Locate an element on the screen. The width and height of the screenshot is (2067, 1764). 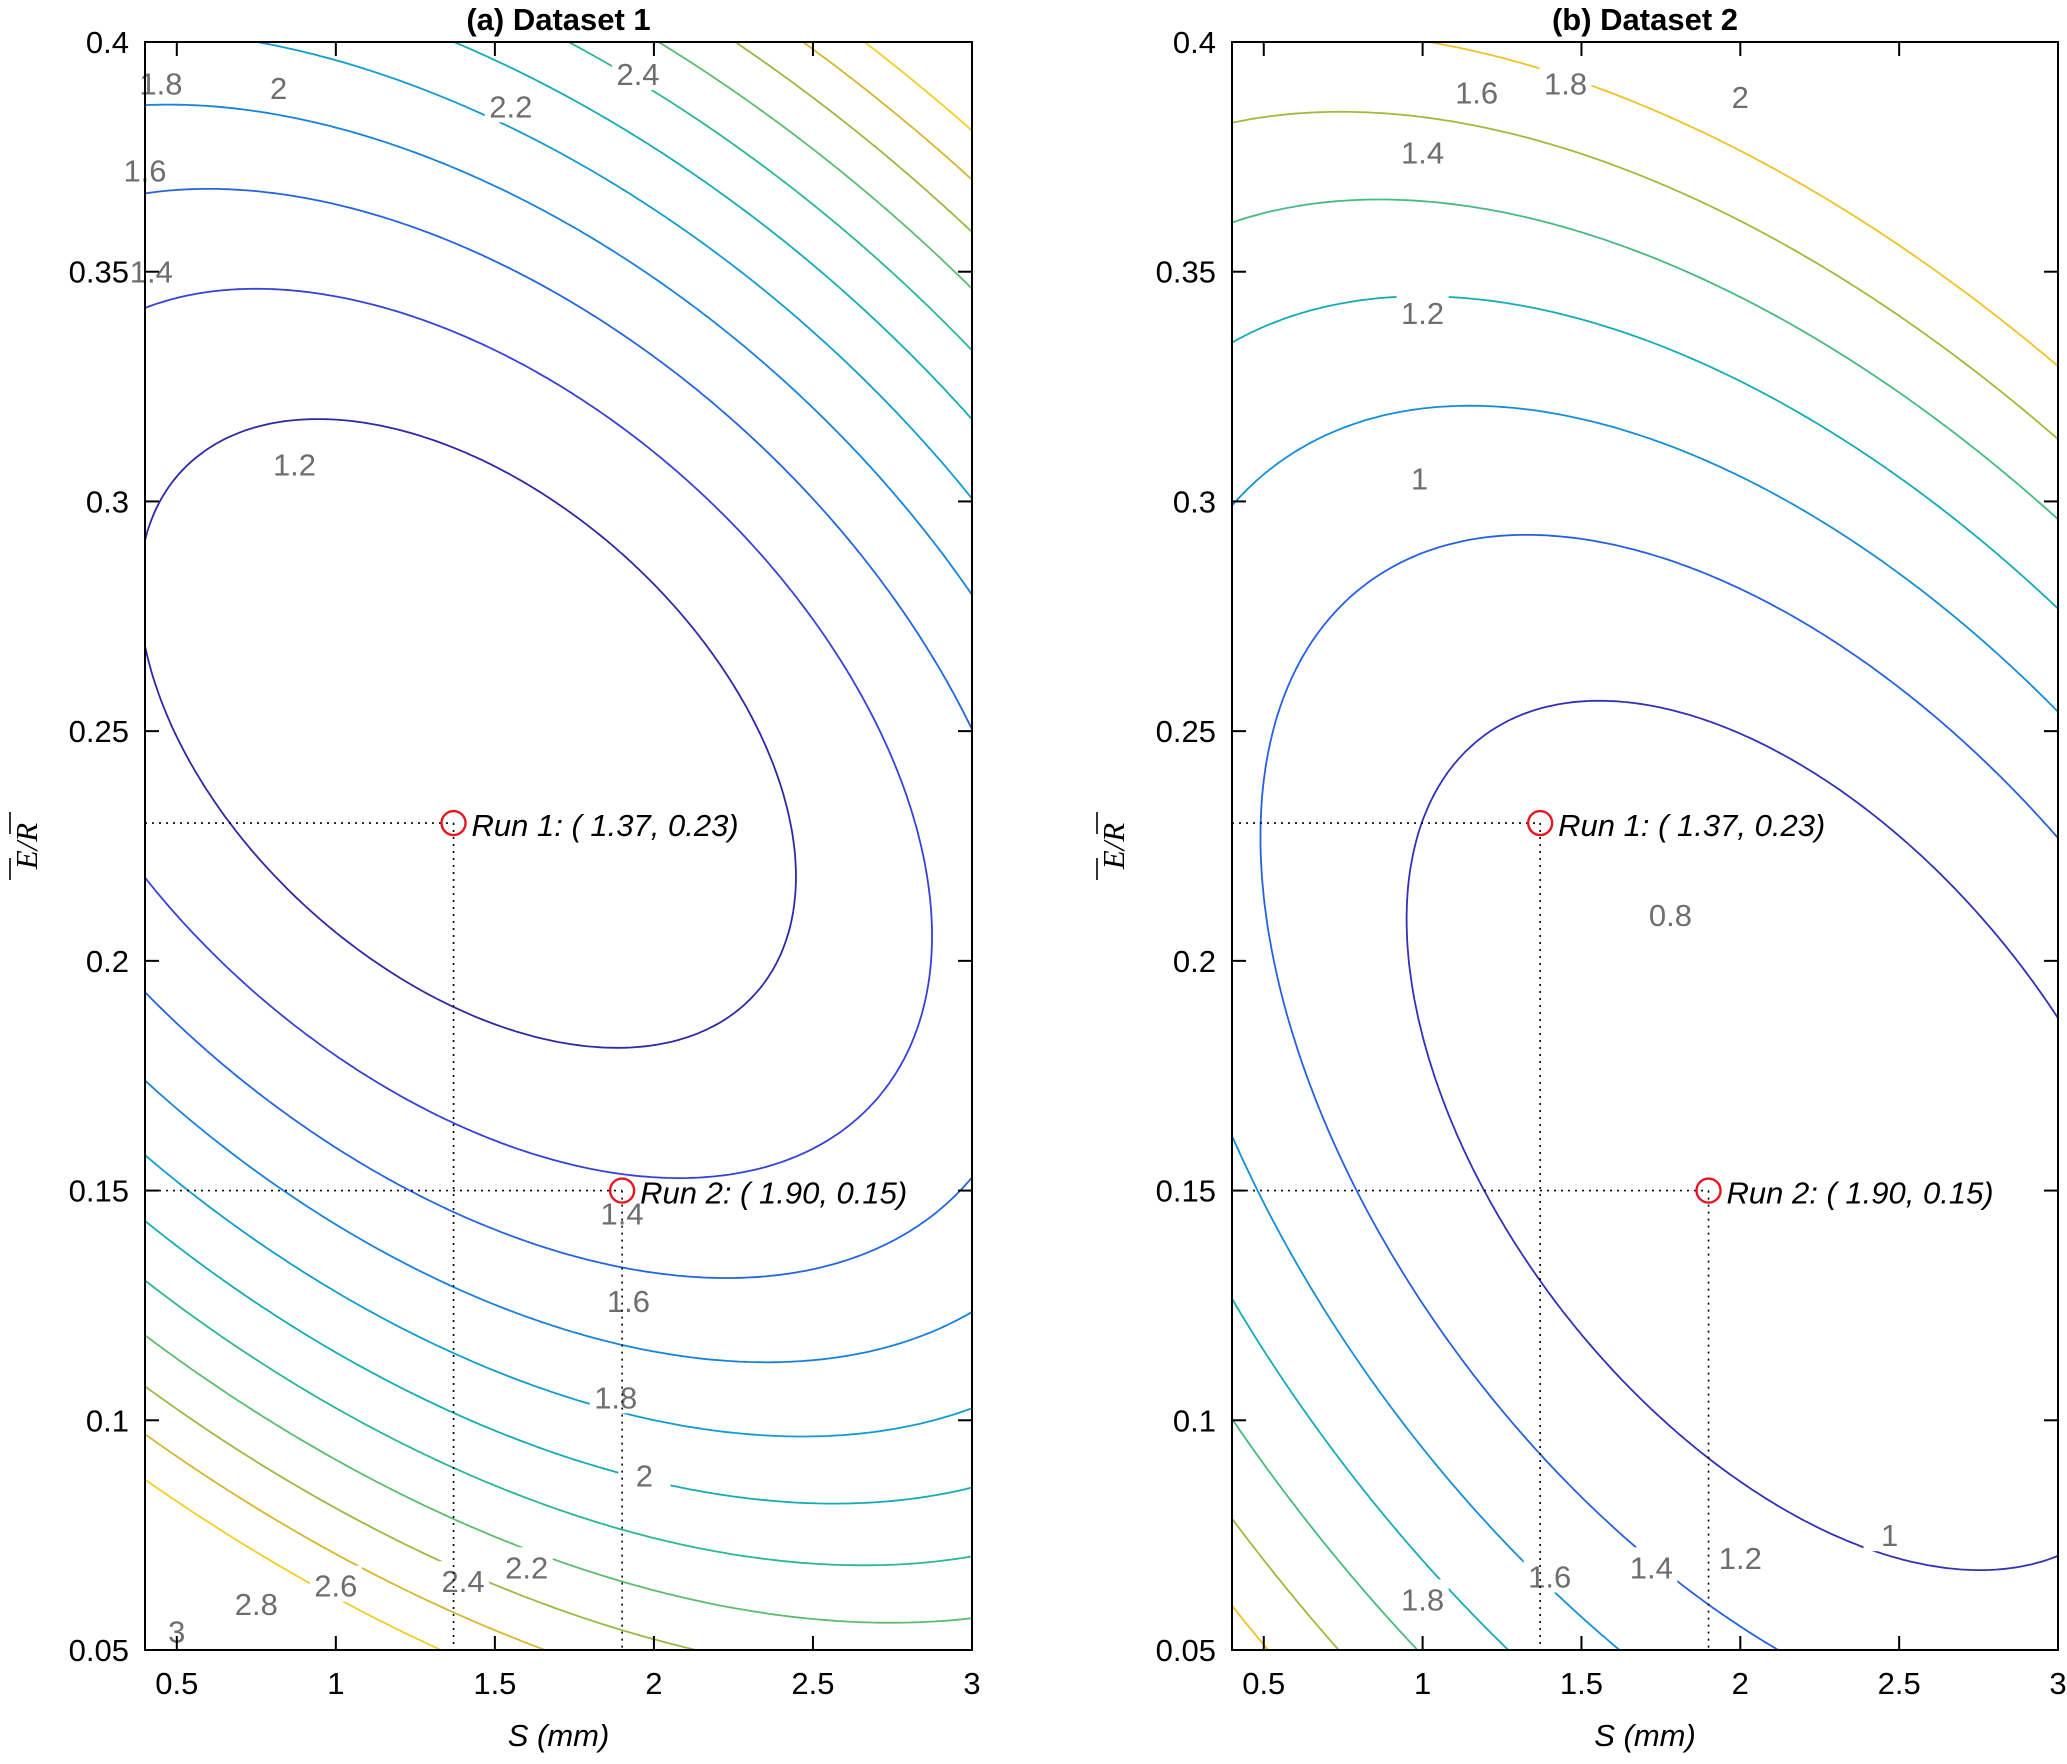
chart-title: (a) Dataset 1 is located at coordinates (558, 19).